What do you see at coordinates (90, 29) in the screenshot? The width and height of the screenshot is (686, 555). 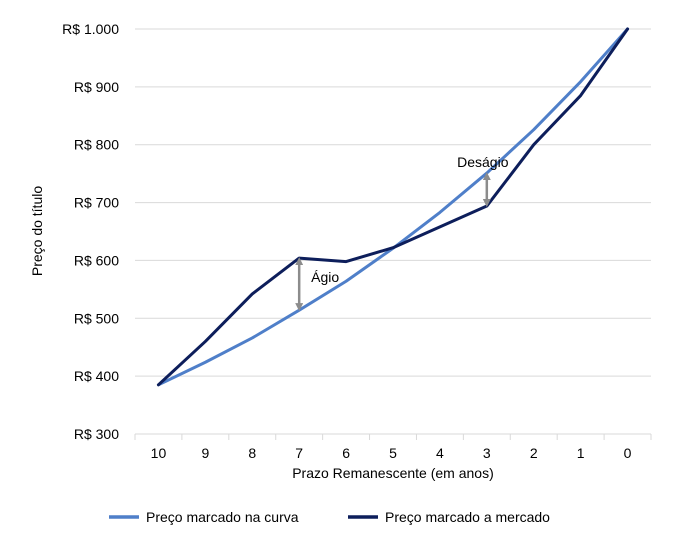 I see `y-tick-label: R$ 1.000` at bounding box center [90, 29].